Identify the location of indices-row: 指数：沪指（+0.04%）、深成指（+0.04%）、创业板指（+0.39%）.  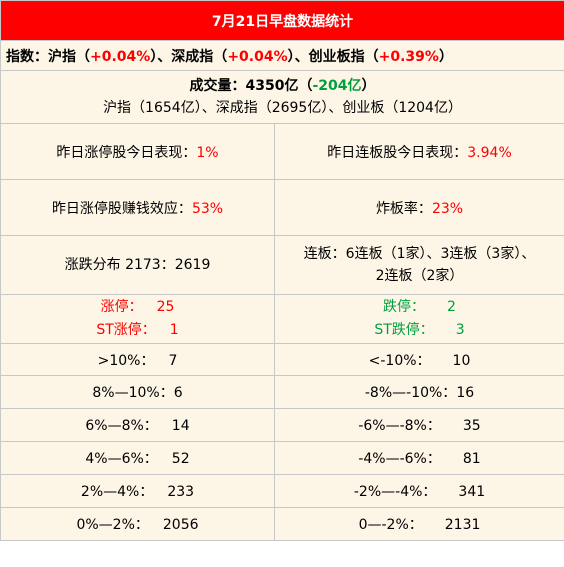
(282, 55).